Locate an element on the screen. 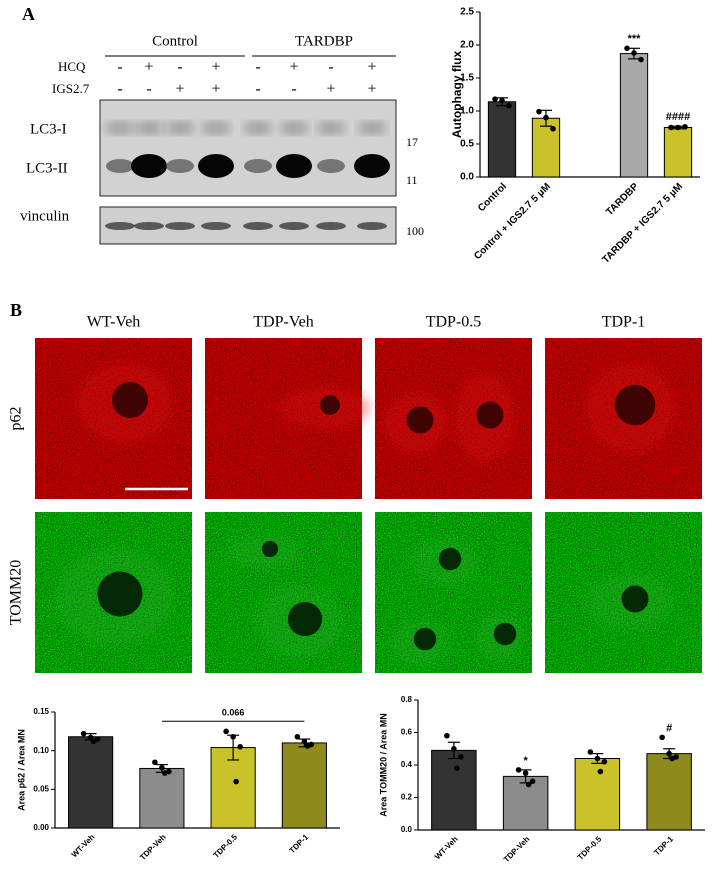  significance: # is located at coordinates (669, 728).